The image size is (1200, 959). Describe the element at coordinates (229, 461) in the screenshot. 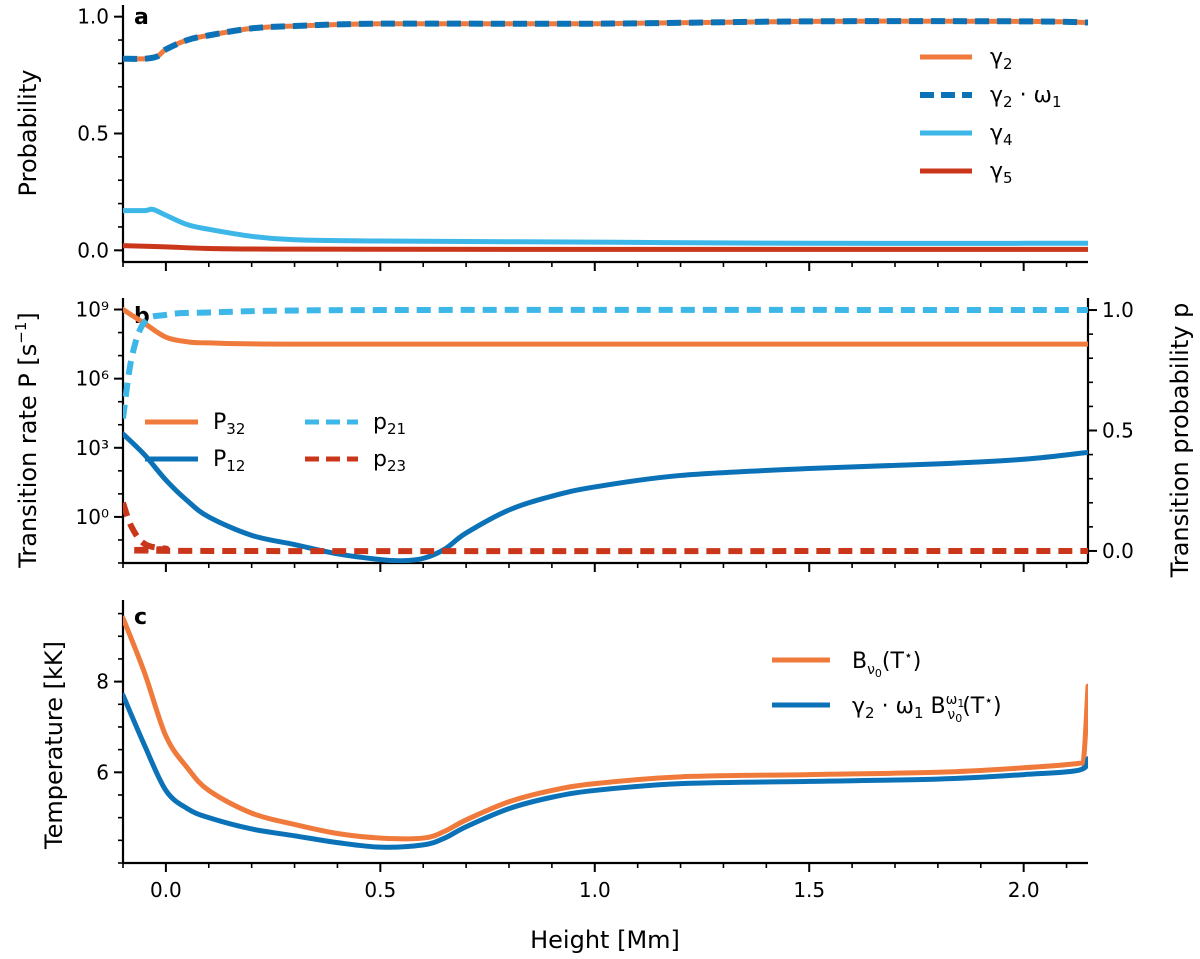

I see `legend-label-P12: P12` at that location.